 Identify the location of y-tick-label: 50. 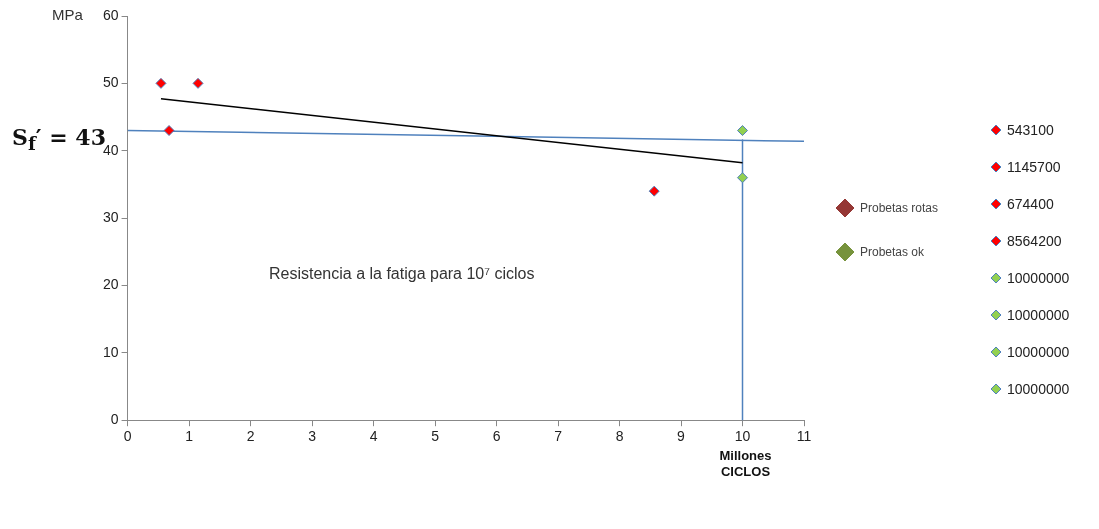
(110, 82).